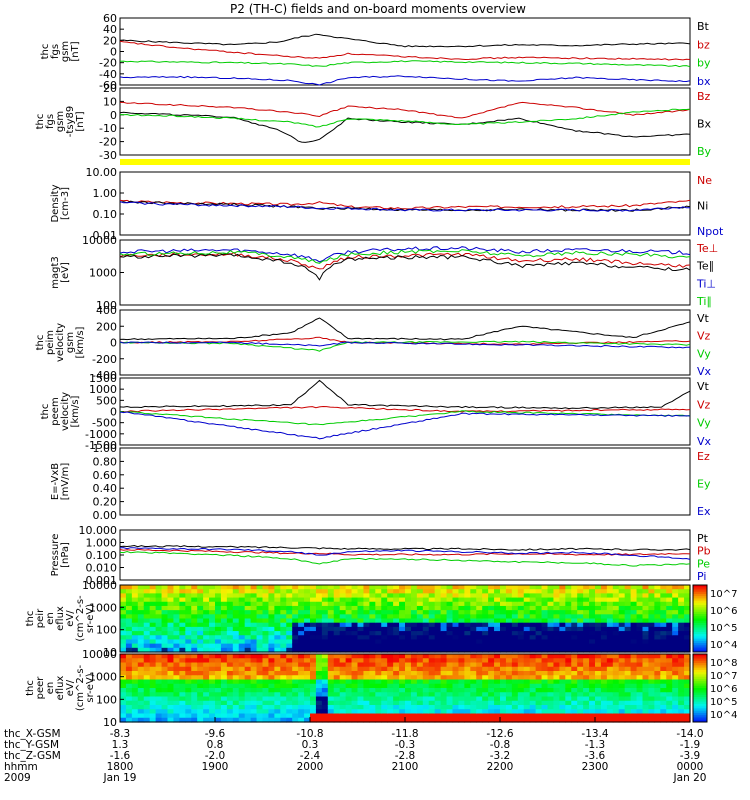 Image resolution: width=750 pixels, height=800 pixels. What do you see at coordinates (700, 615) in the screenshot?
I see `colorbar-swatch` at bounding box center [700, 615].